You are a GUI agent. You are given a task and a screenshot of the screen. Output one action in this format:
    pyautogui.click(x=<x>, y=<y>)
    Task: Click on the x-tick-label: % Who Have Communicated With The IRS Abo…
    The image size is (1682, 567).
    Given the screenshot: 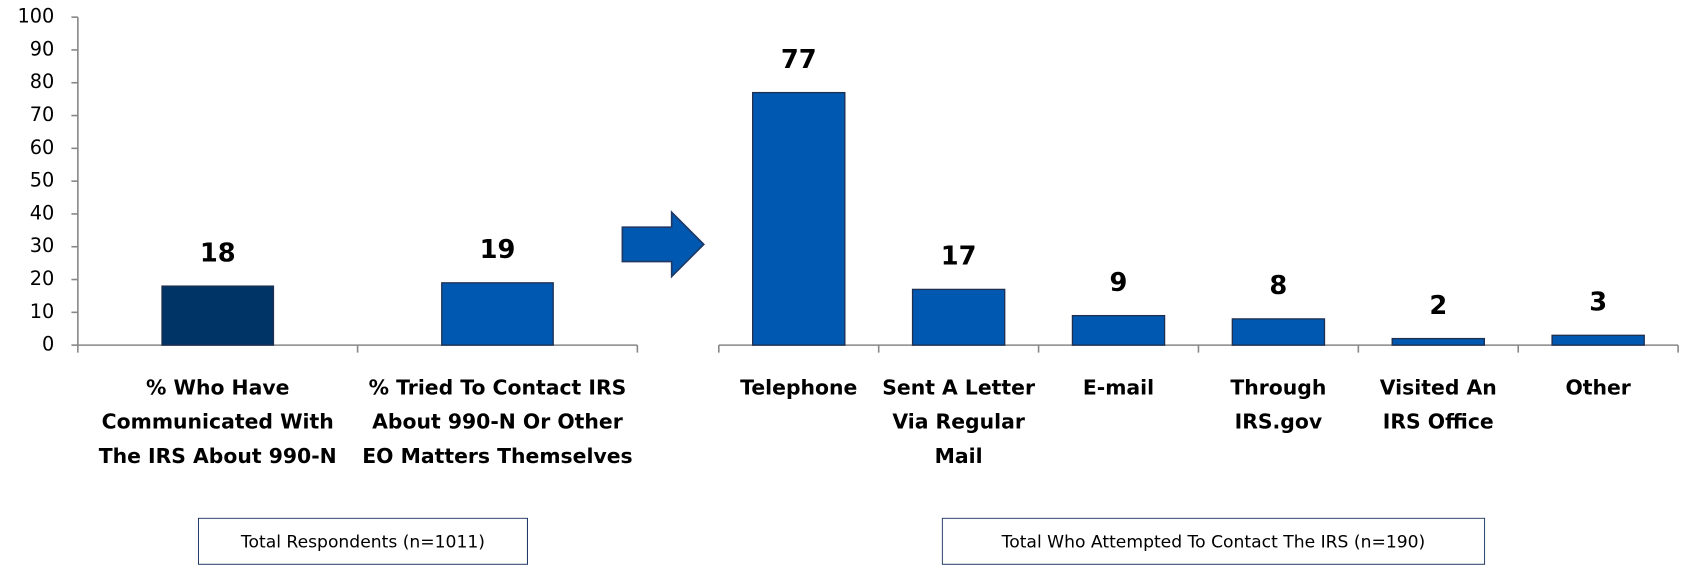 What is the action you would take?
    pyautogui.click(x=217, y=422)
    